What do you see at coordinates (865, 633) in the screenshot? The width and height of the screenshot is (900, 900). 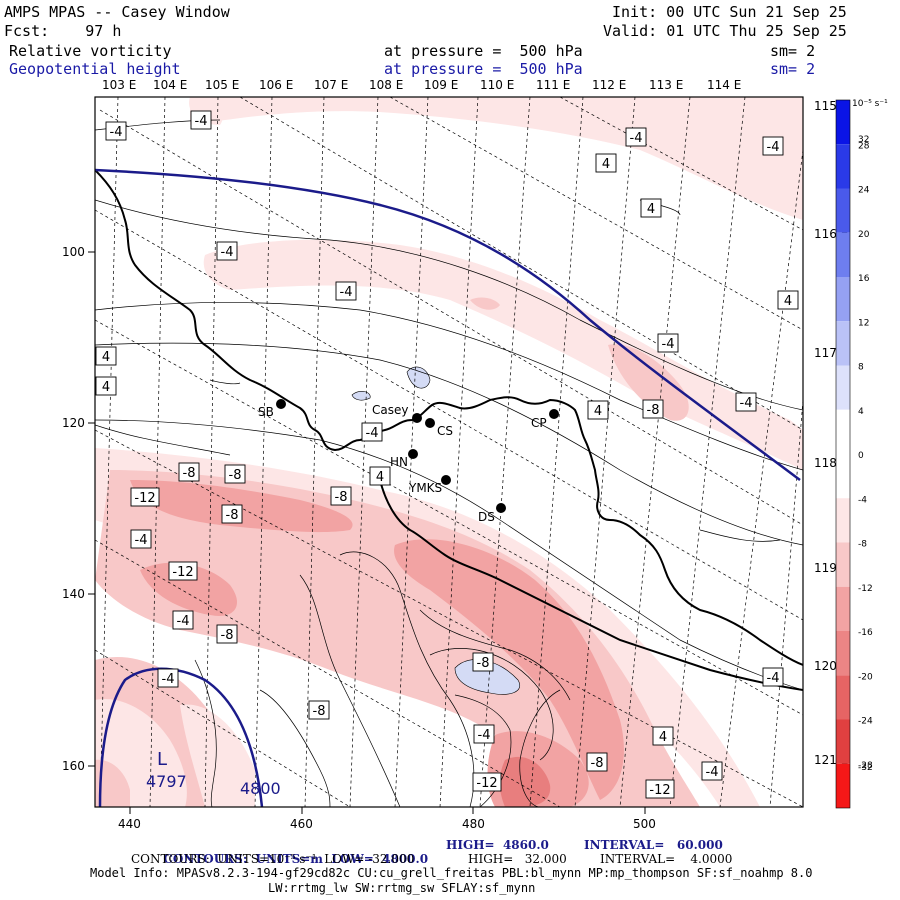 I see `colorbar-tick-label: -16` at bounding box center [865, 633].